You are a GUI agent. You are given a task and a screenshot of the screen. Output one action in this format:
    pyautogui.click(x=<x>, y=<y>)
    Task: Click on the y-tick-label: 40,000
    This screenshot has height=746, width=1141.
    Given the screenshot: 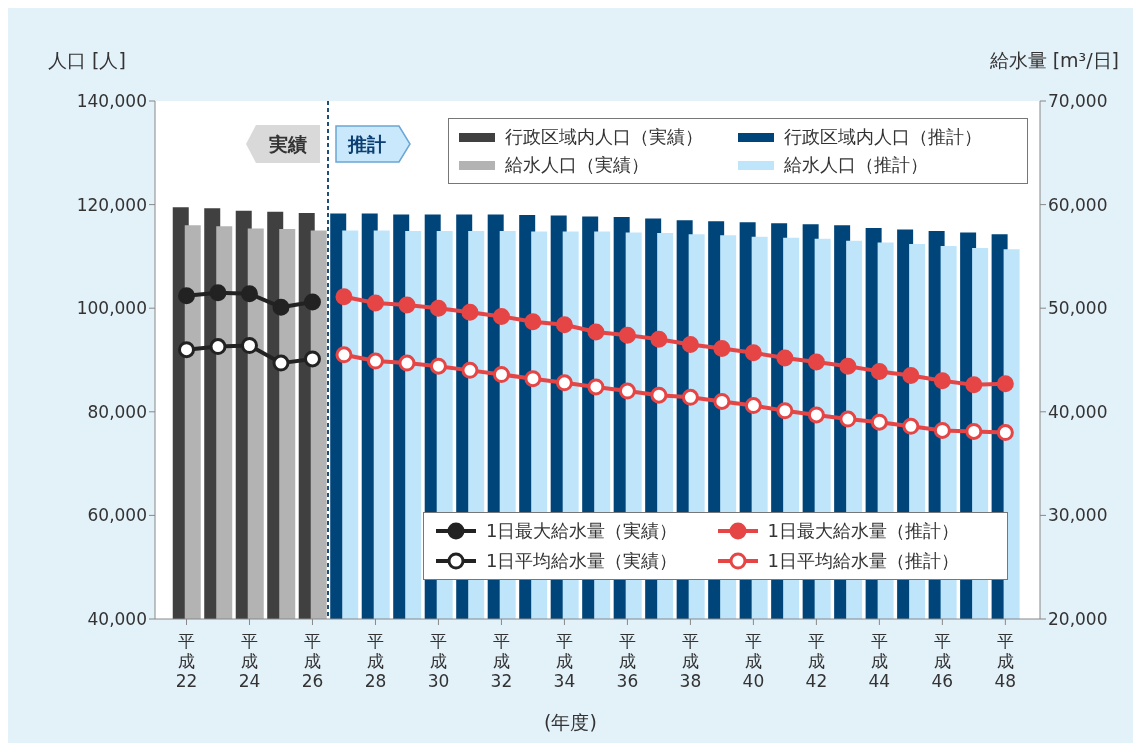 What is the action you would take?
    pyautogui.click(x=117, y=619)
    